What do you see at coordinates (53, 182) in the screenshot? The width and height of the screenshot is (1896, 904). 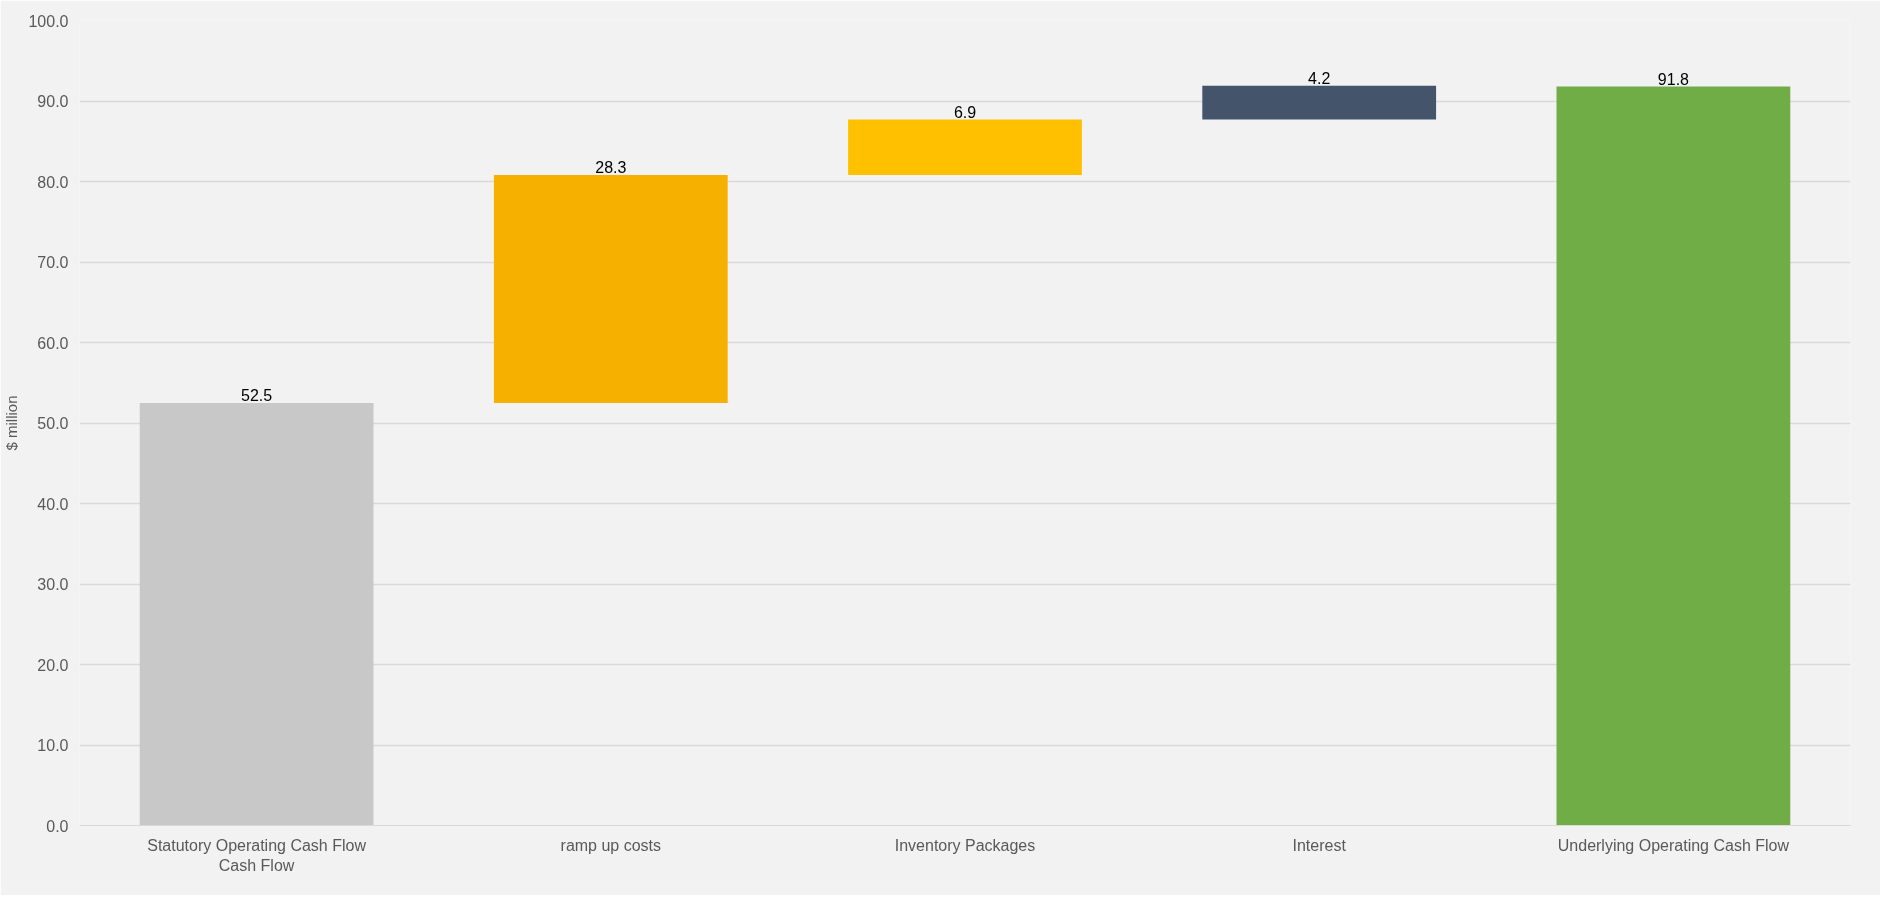 I see `y-tick-label: 80.0` at bounding box center [53, 182].